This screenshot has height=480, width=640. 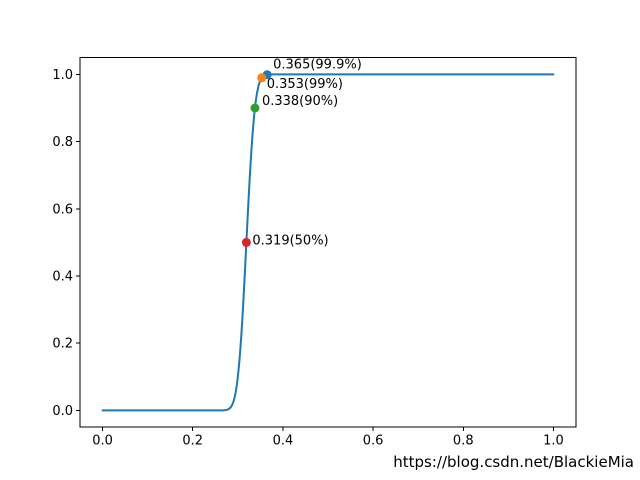 I want to click on annotation-label: 0.353(99%), so click(x=305, y=84).